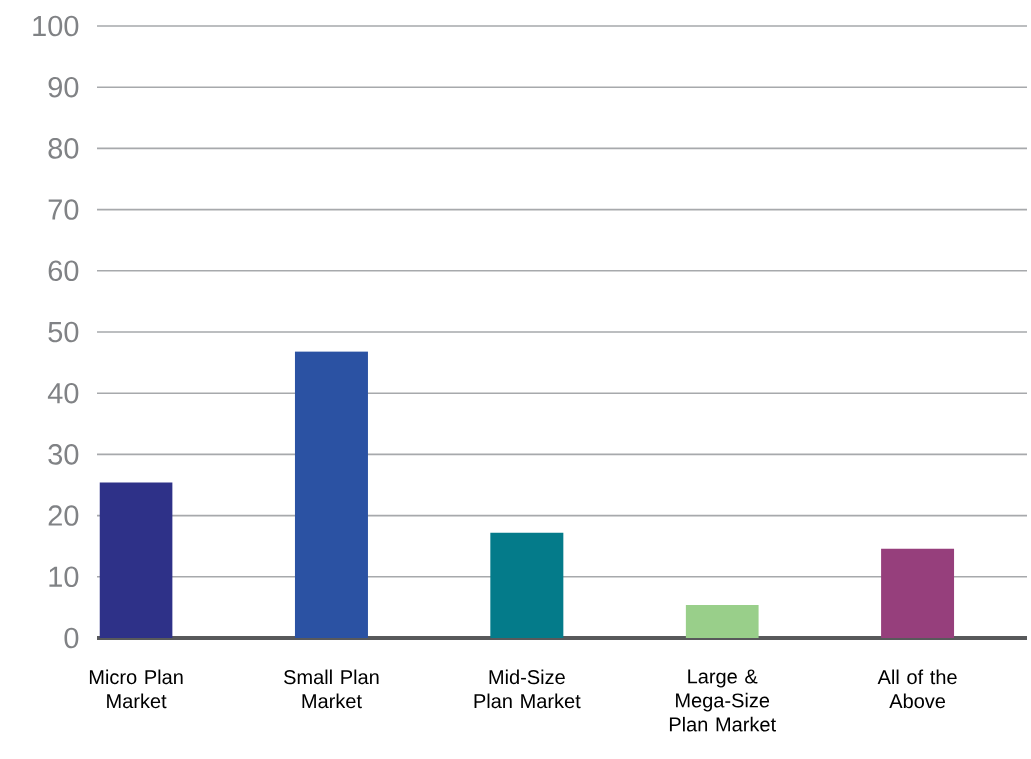 The height and width of the screenshot is (759, 1031). What do you see at coordinates (63, 515) in the screenshot?
I see `y-tick-label: 20` at bounding box center [63, 515].